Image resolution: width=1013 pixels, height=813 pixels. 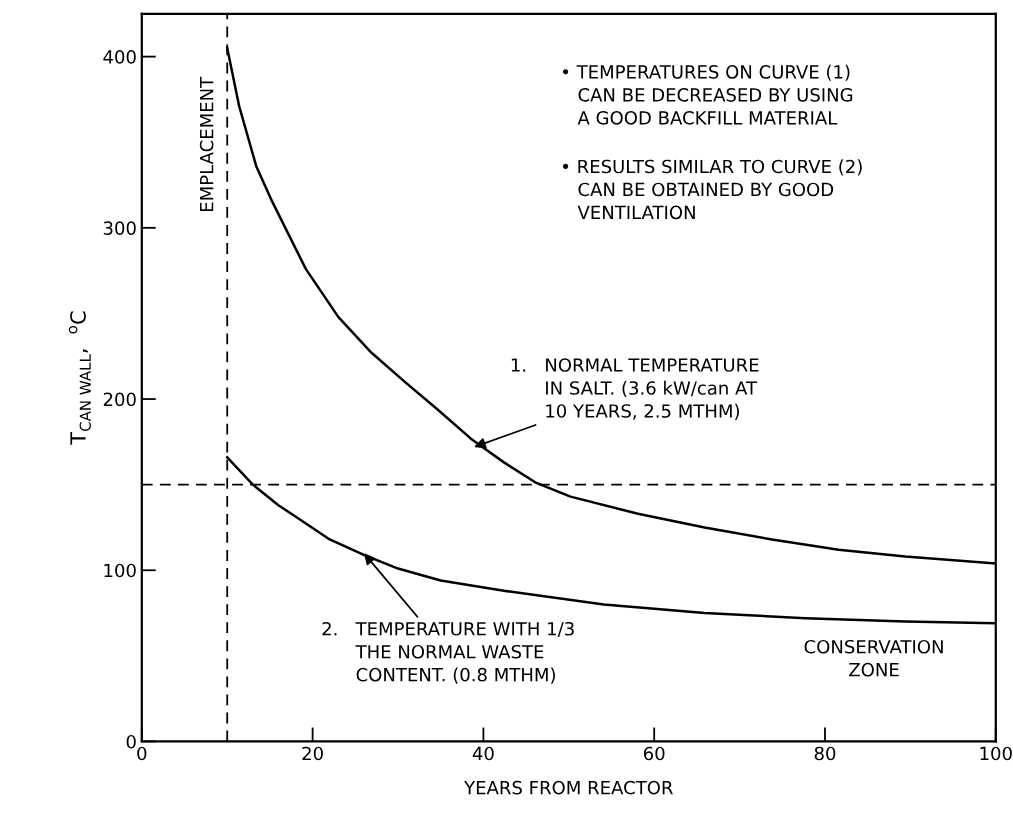 What do you see at coordinates (448, 652) in the screenshot?
I see `annotation: 2. TEMPERATURE WITH 1/3 THE NORMAL WASTE CONTENT. (0.8 MTHM)` at bounding box center [448, 652].